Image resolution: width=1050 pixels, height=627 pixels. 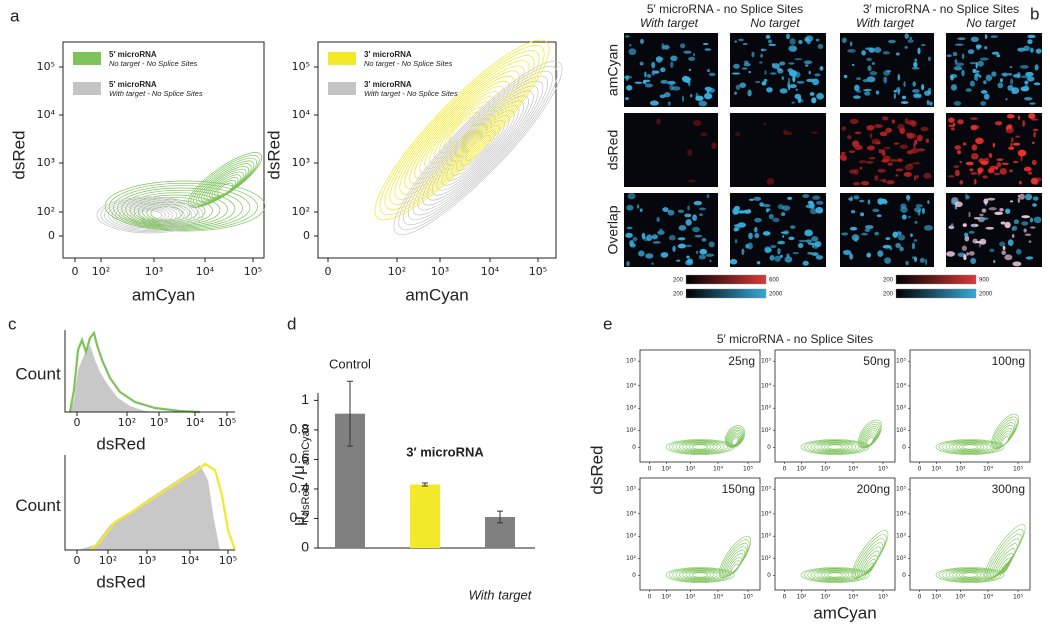 What do you see at coordinates (328, 271) in the screenshot?
I see `x-tick-label: 0` at bounding box center [328, 271].